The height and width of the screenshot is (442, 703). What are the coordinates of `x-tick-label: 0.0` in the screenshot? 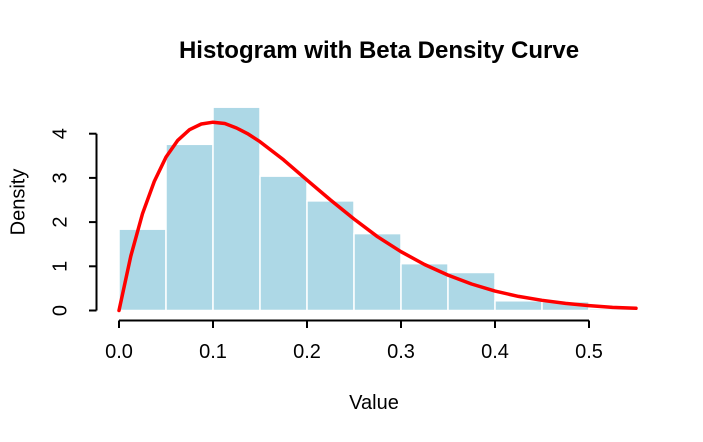 It's located at (119, 352).